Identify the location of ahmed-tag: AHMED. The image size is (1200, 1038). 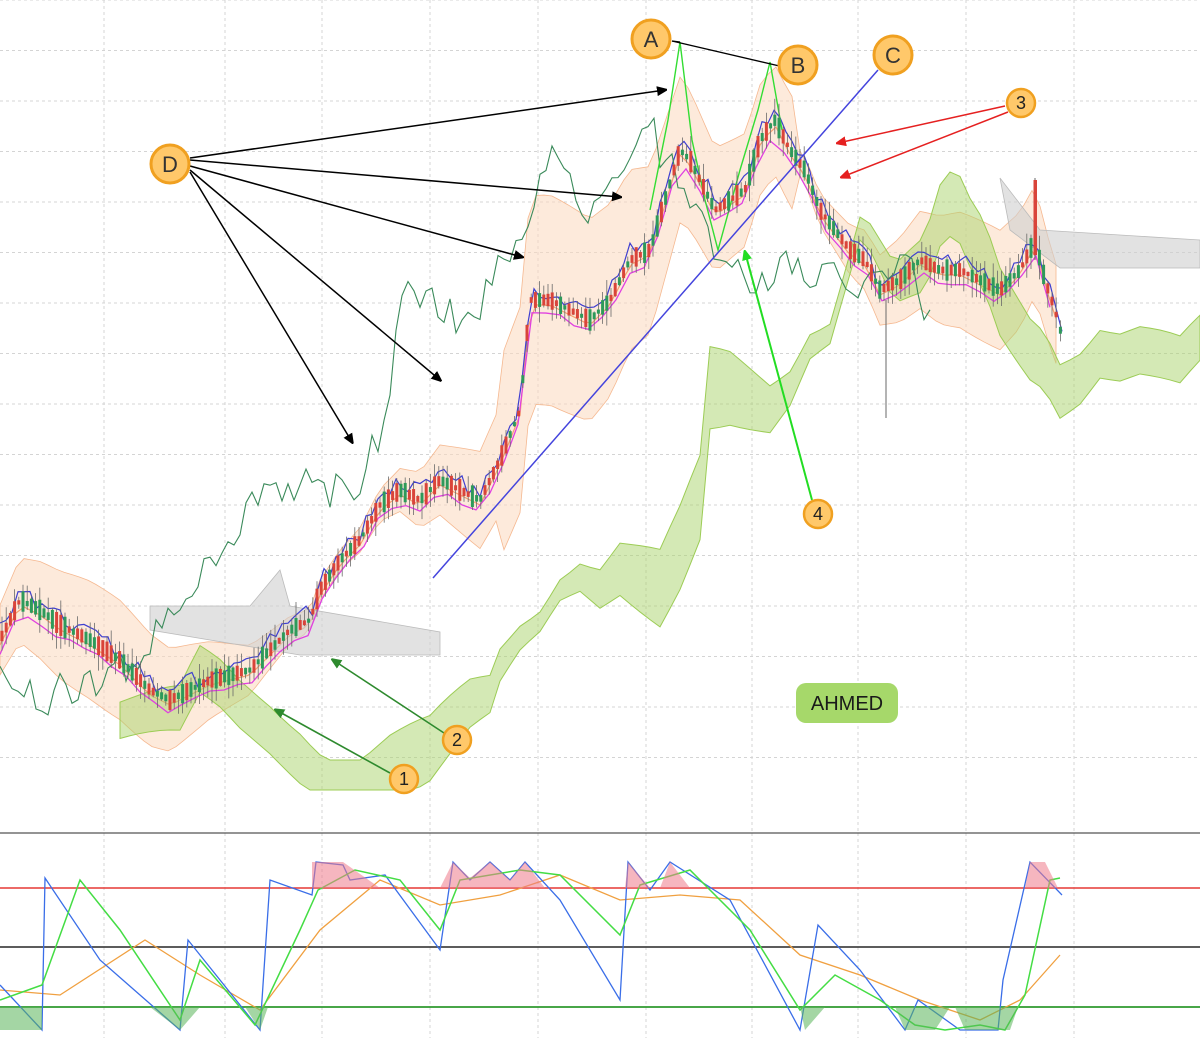
(847, 703).